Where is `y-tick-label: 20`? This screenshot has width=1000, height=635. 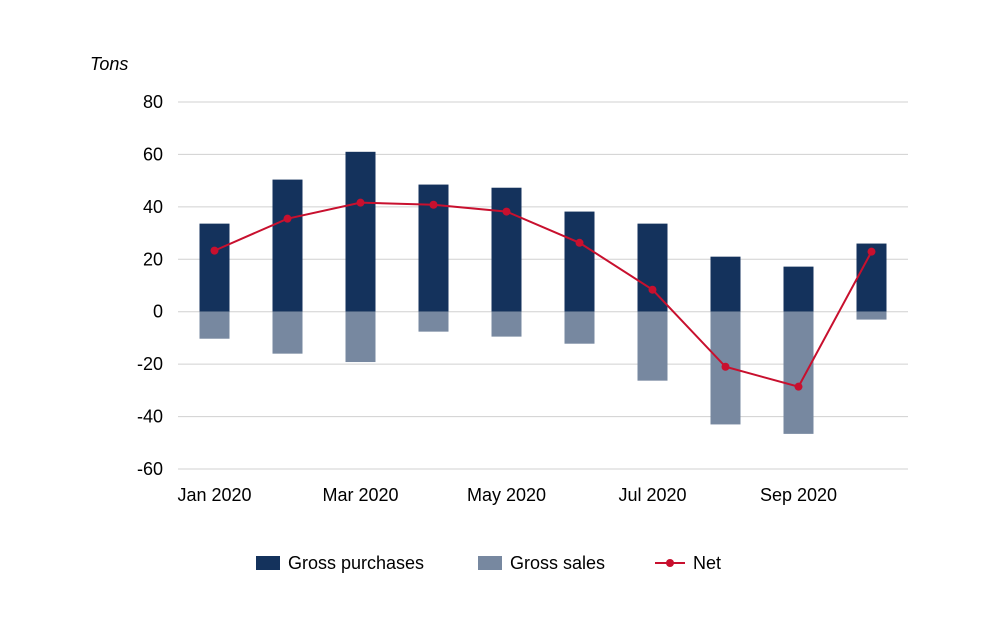
y-tick-label: 20 is located at coordinates (153, 259).